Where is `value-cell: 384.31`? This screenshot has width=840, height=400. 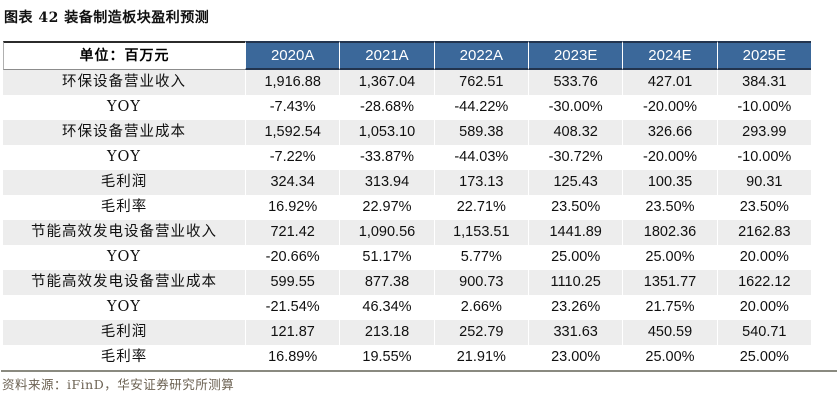
value-cell: 384.31 is located at coordinates (763, 82).